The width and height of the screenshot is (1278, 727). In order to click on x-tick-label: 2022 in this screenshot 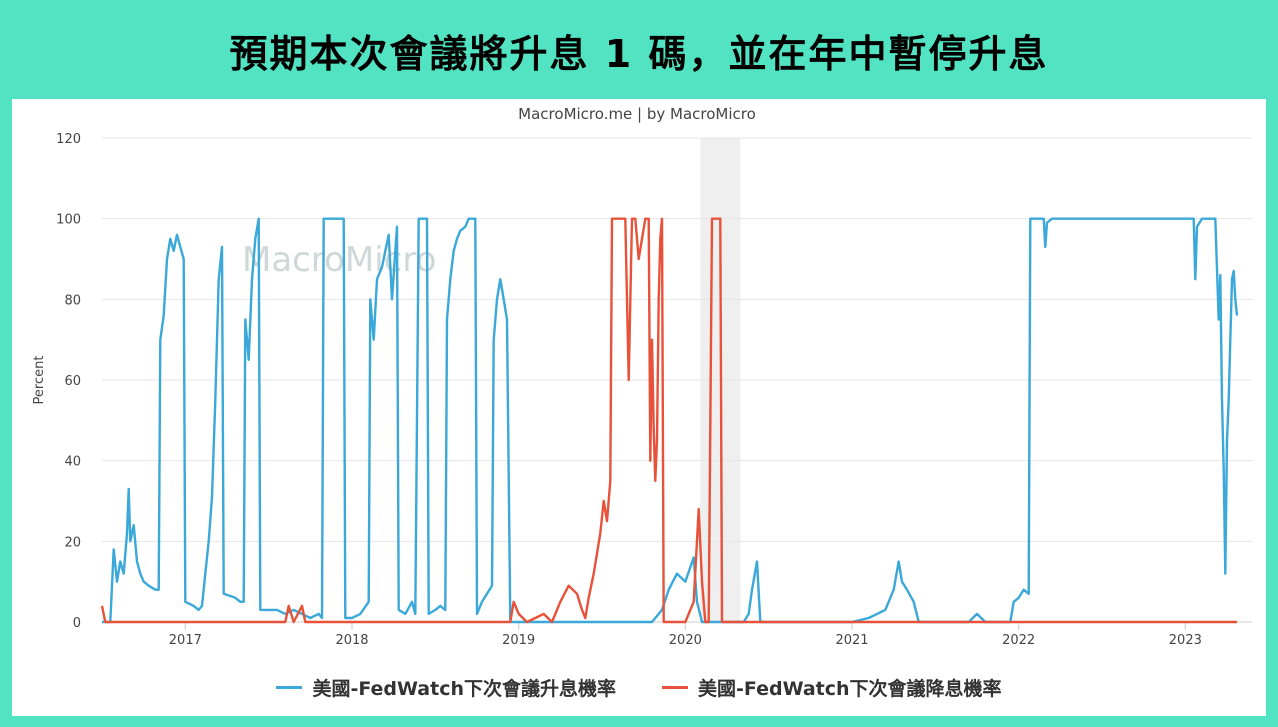, I will do `click(1018, 640)`.